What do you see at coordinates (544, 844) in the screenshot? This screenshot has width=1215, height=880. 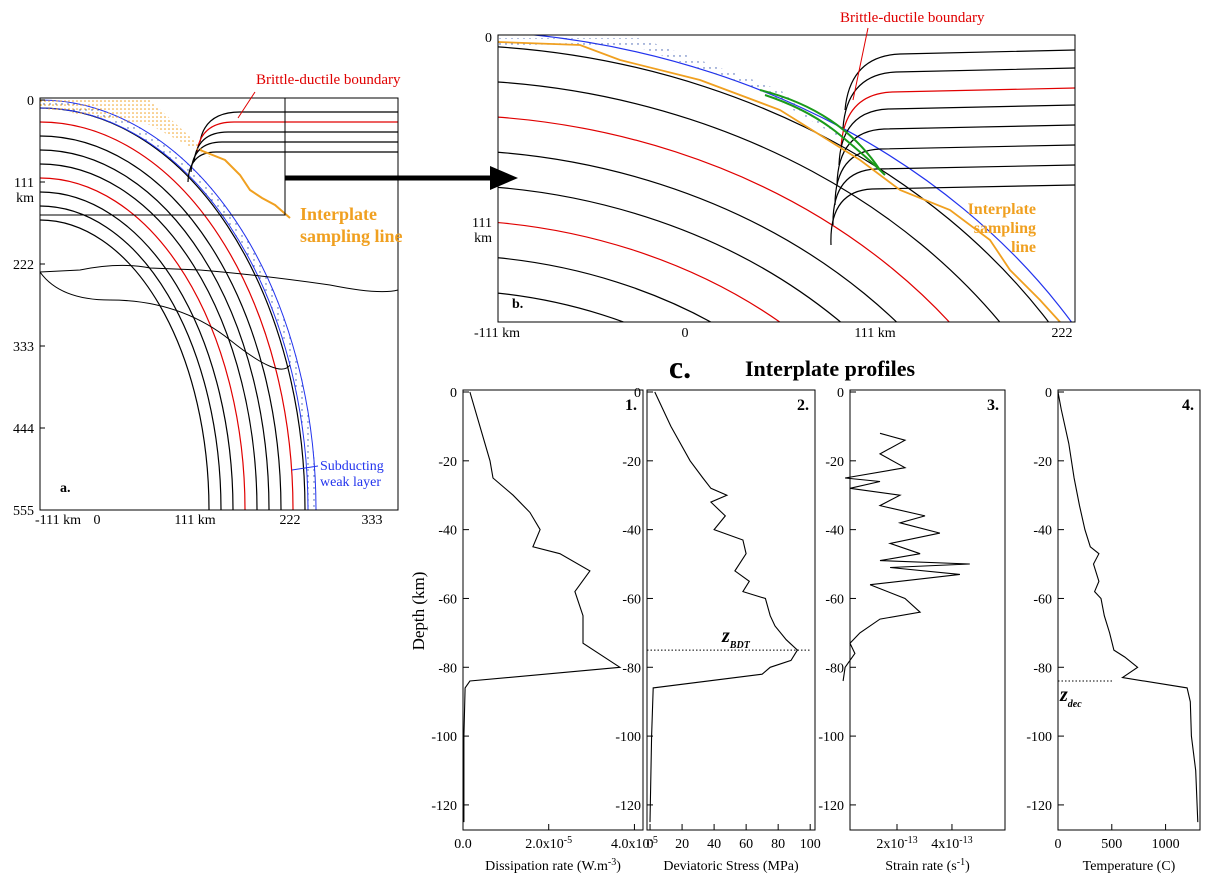 I see `label-text: 2.0x10` at bounding box center [544, 844].